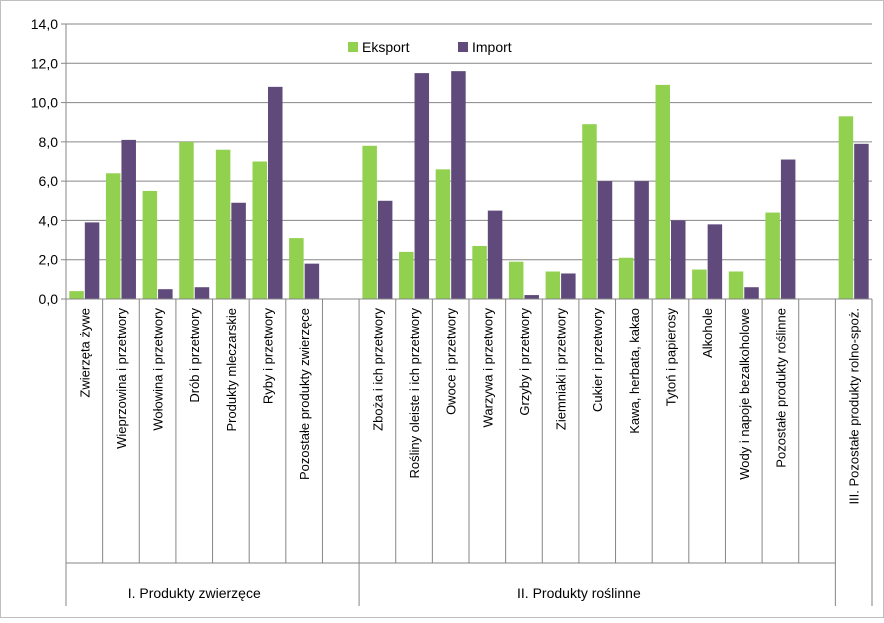 The image size is (884, 623). Describe the element at coordinates (707, 333) in the screenshot. I see `x-tick-label: Alkohole` at that location.